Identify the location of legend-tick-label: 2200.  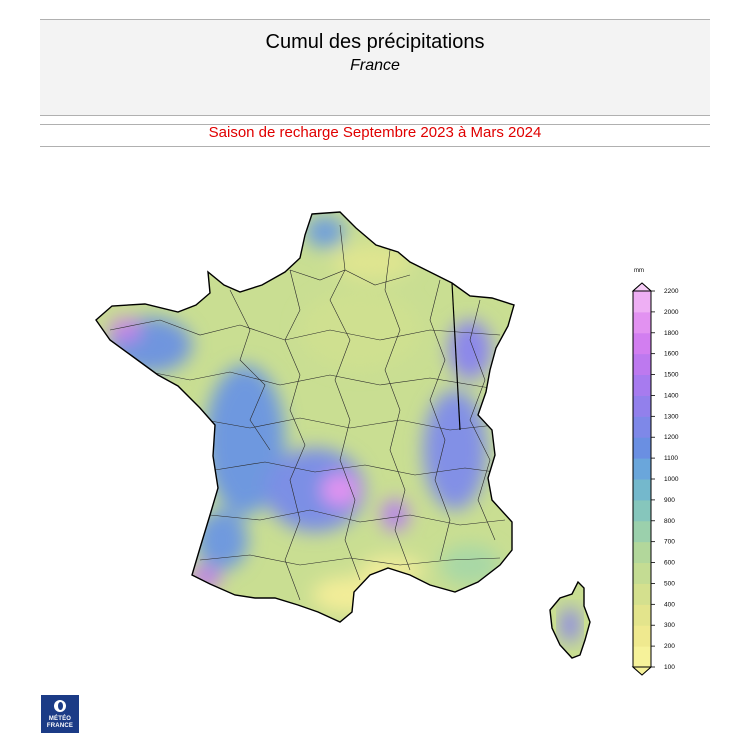
(671, 291).